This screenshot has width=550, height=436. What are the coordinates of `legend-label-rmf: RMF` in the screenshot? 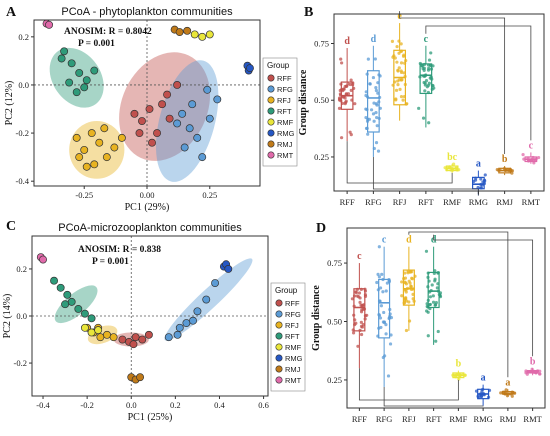 It's located at (285, 122).